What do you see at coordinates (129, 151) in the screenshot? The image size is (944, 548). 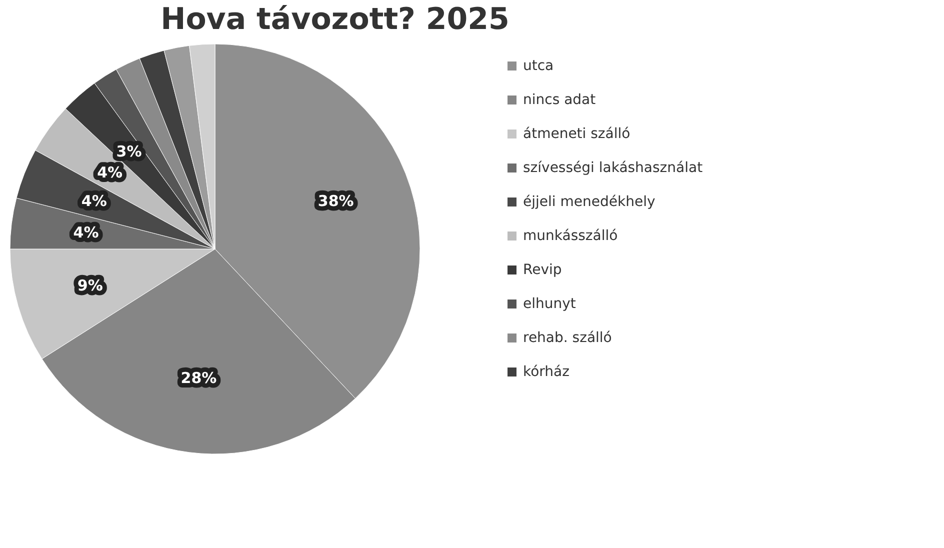 I see `data-label: 3%` at bounding box center [129, 151].